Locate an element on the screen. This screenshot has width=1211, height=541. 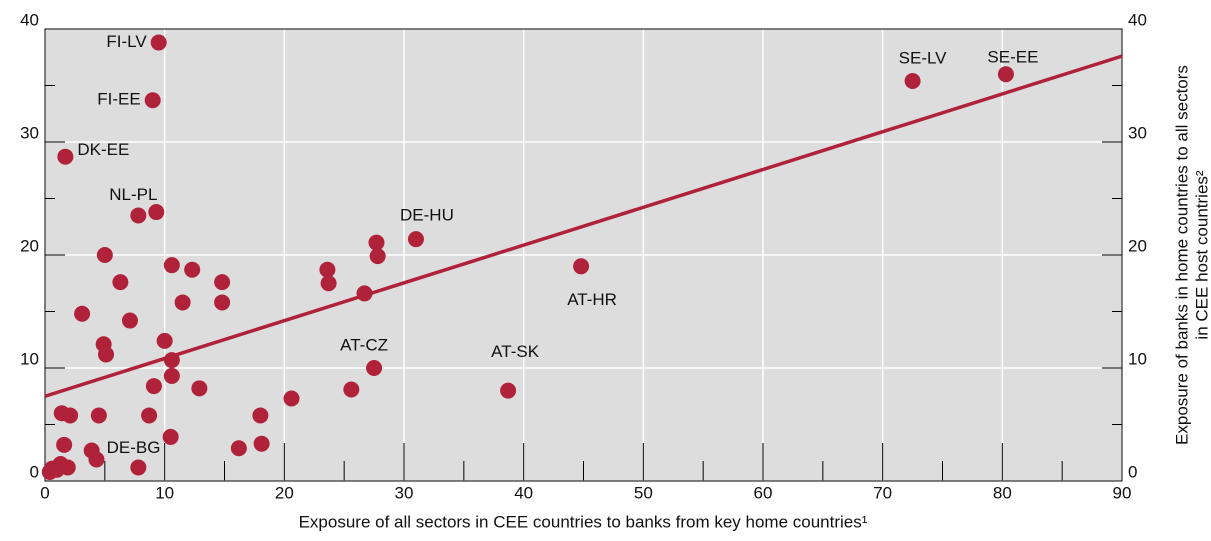
y-tick-label: 30 is located at coordinates (29, 132).